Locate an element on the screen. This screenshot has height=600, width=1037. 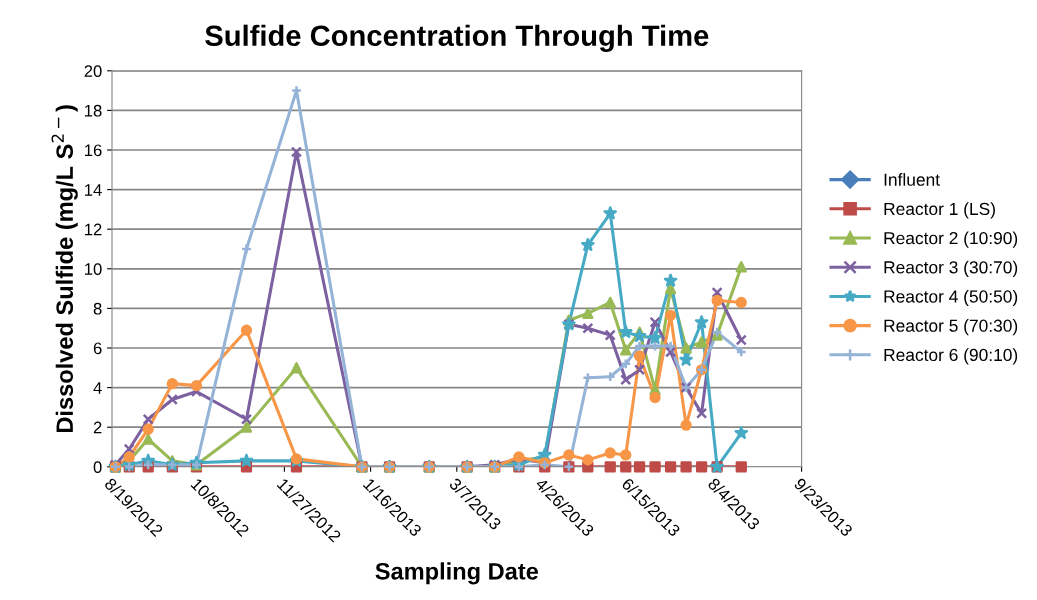
y-tick-label: 14 is located at coordinates (93, 190).